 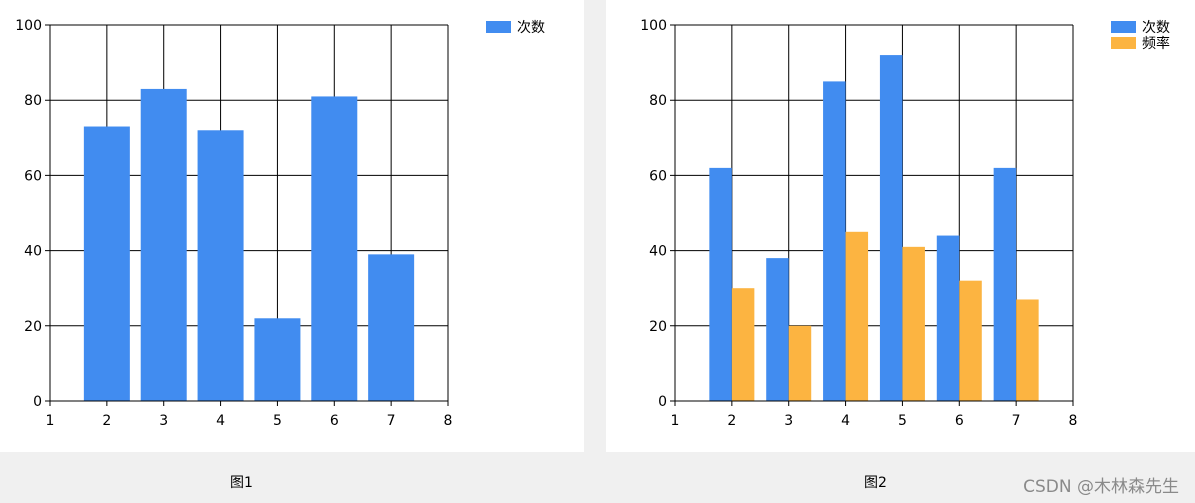 What do you see at coordinates (1101, 487) in the screenshot?
I see `csdn-watermark: CSDN @木林森先生` at bounding box center [1101, 487].